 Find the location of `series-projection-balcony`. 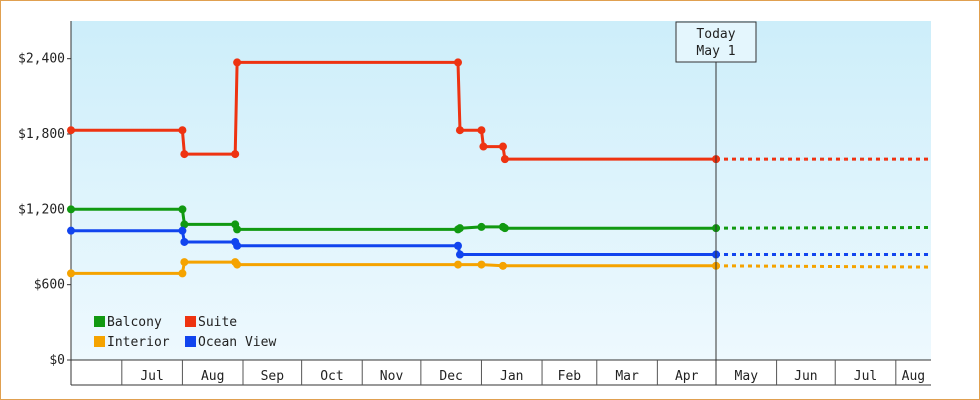

series-projection-balcony is located at coordinates (823, 228).